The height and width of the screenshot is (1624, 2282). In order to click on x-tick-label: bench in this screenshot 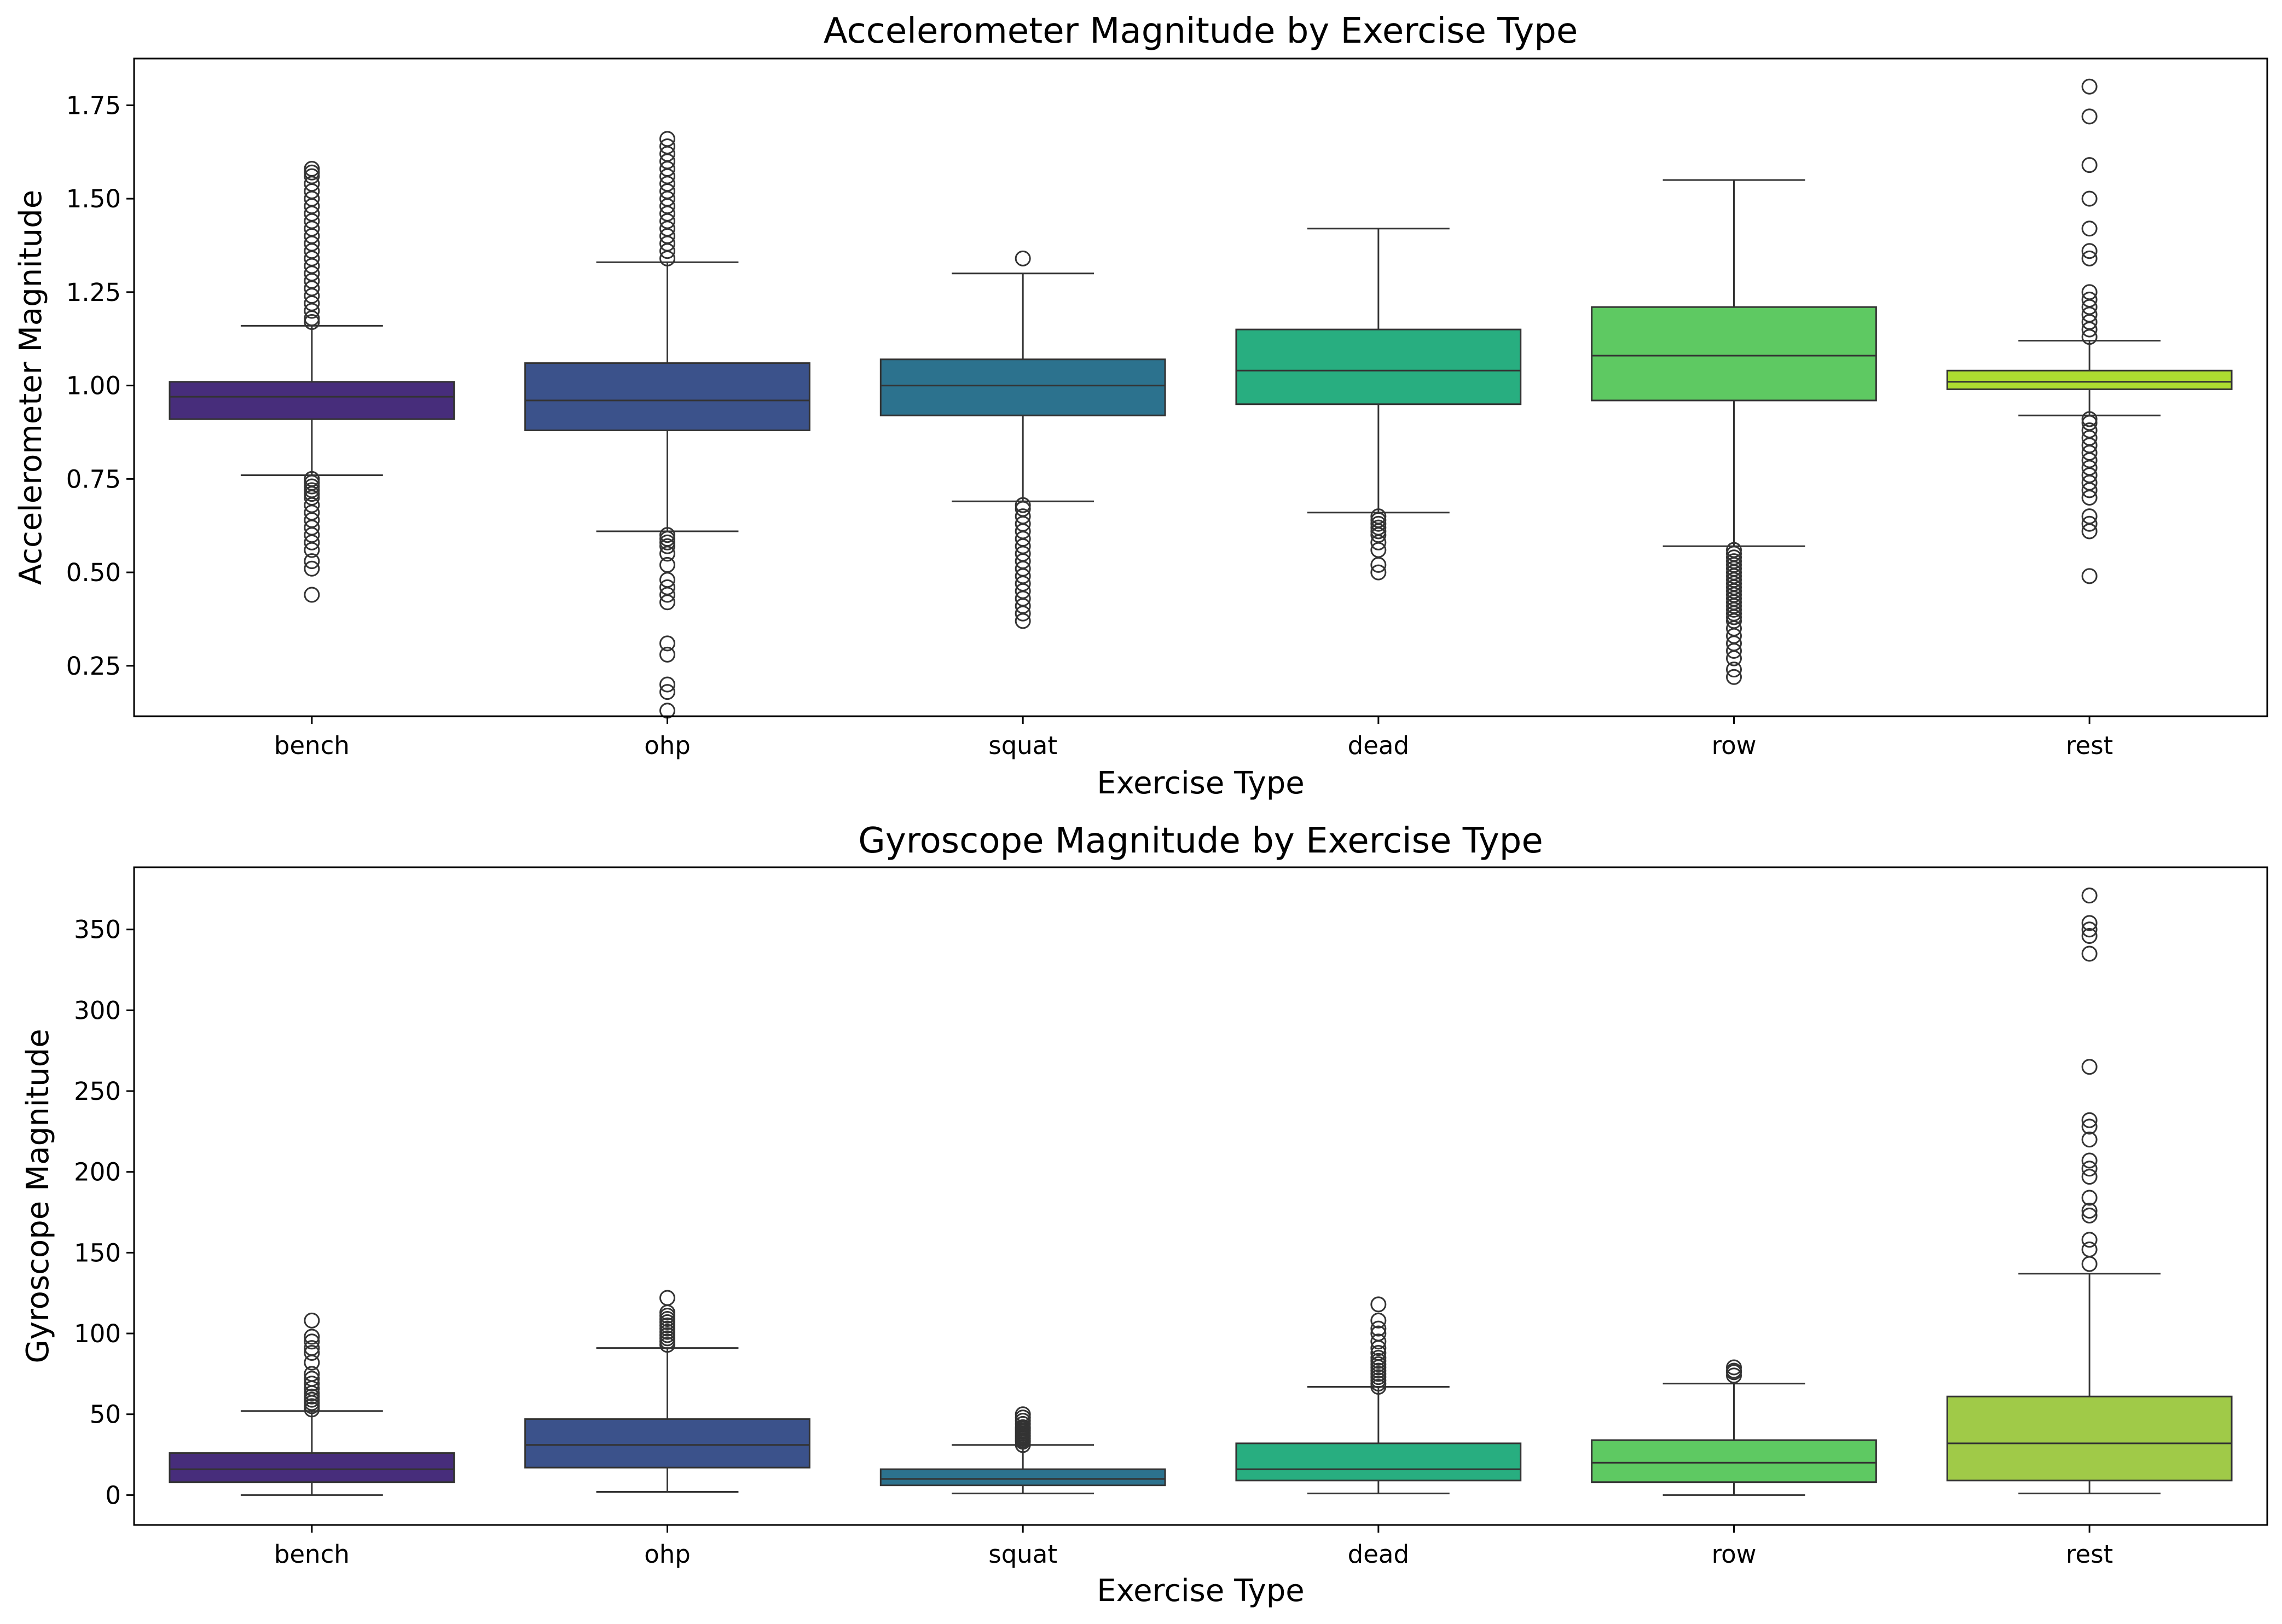, I will do `click(312, 1554)`.